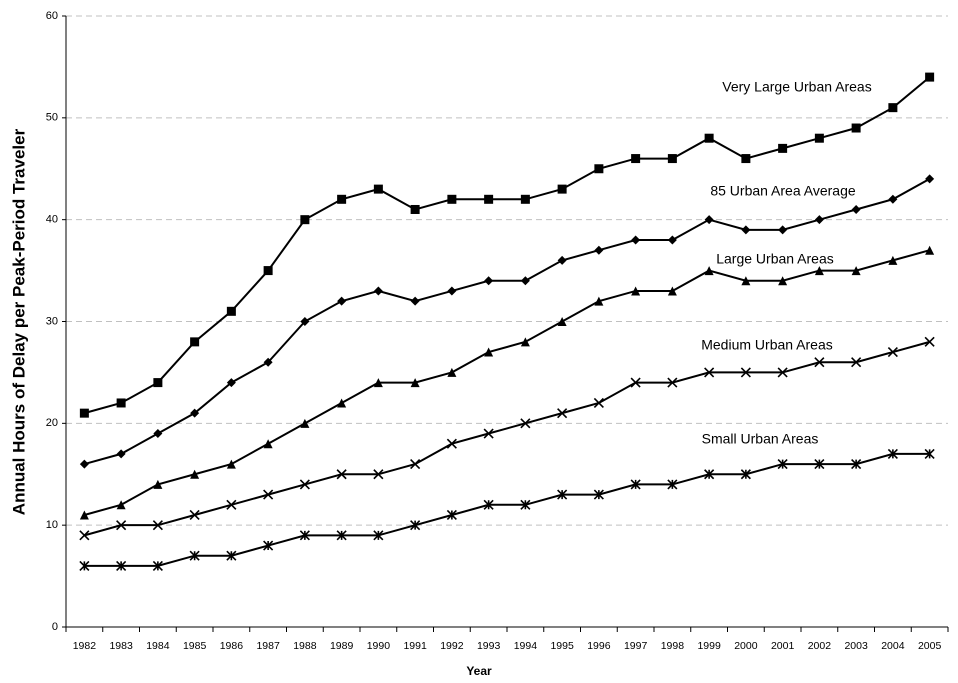  What do you see at coordinates (52, 525) in the screenshot?
I see `y-tick-label: 10` at bounding box center [52, 525].